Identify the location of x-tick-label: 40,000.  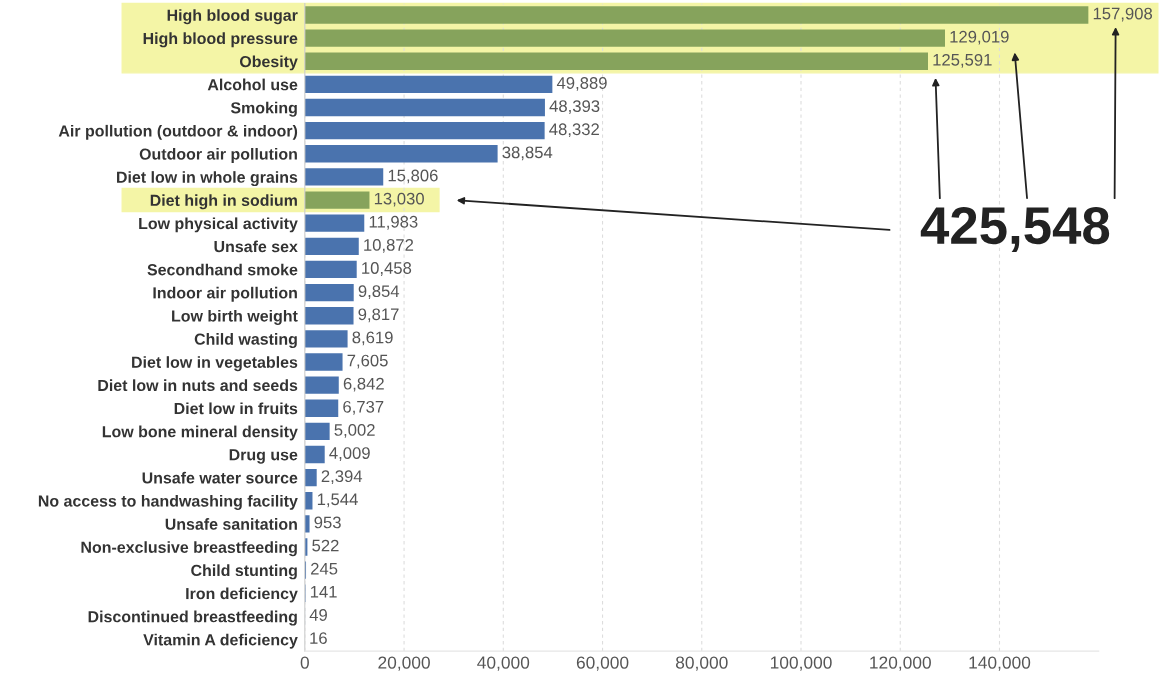
(503, 663).